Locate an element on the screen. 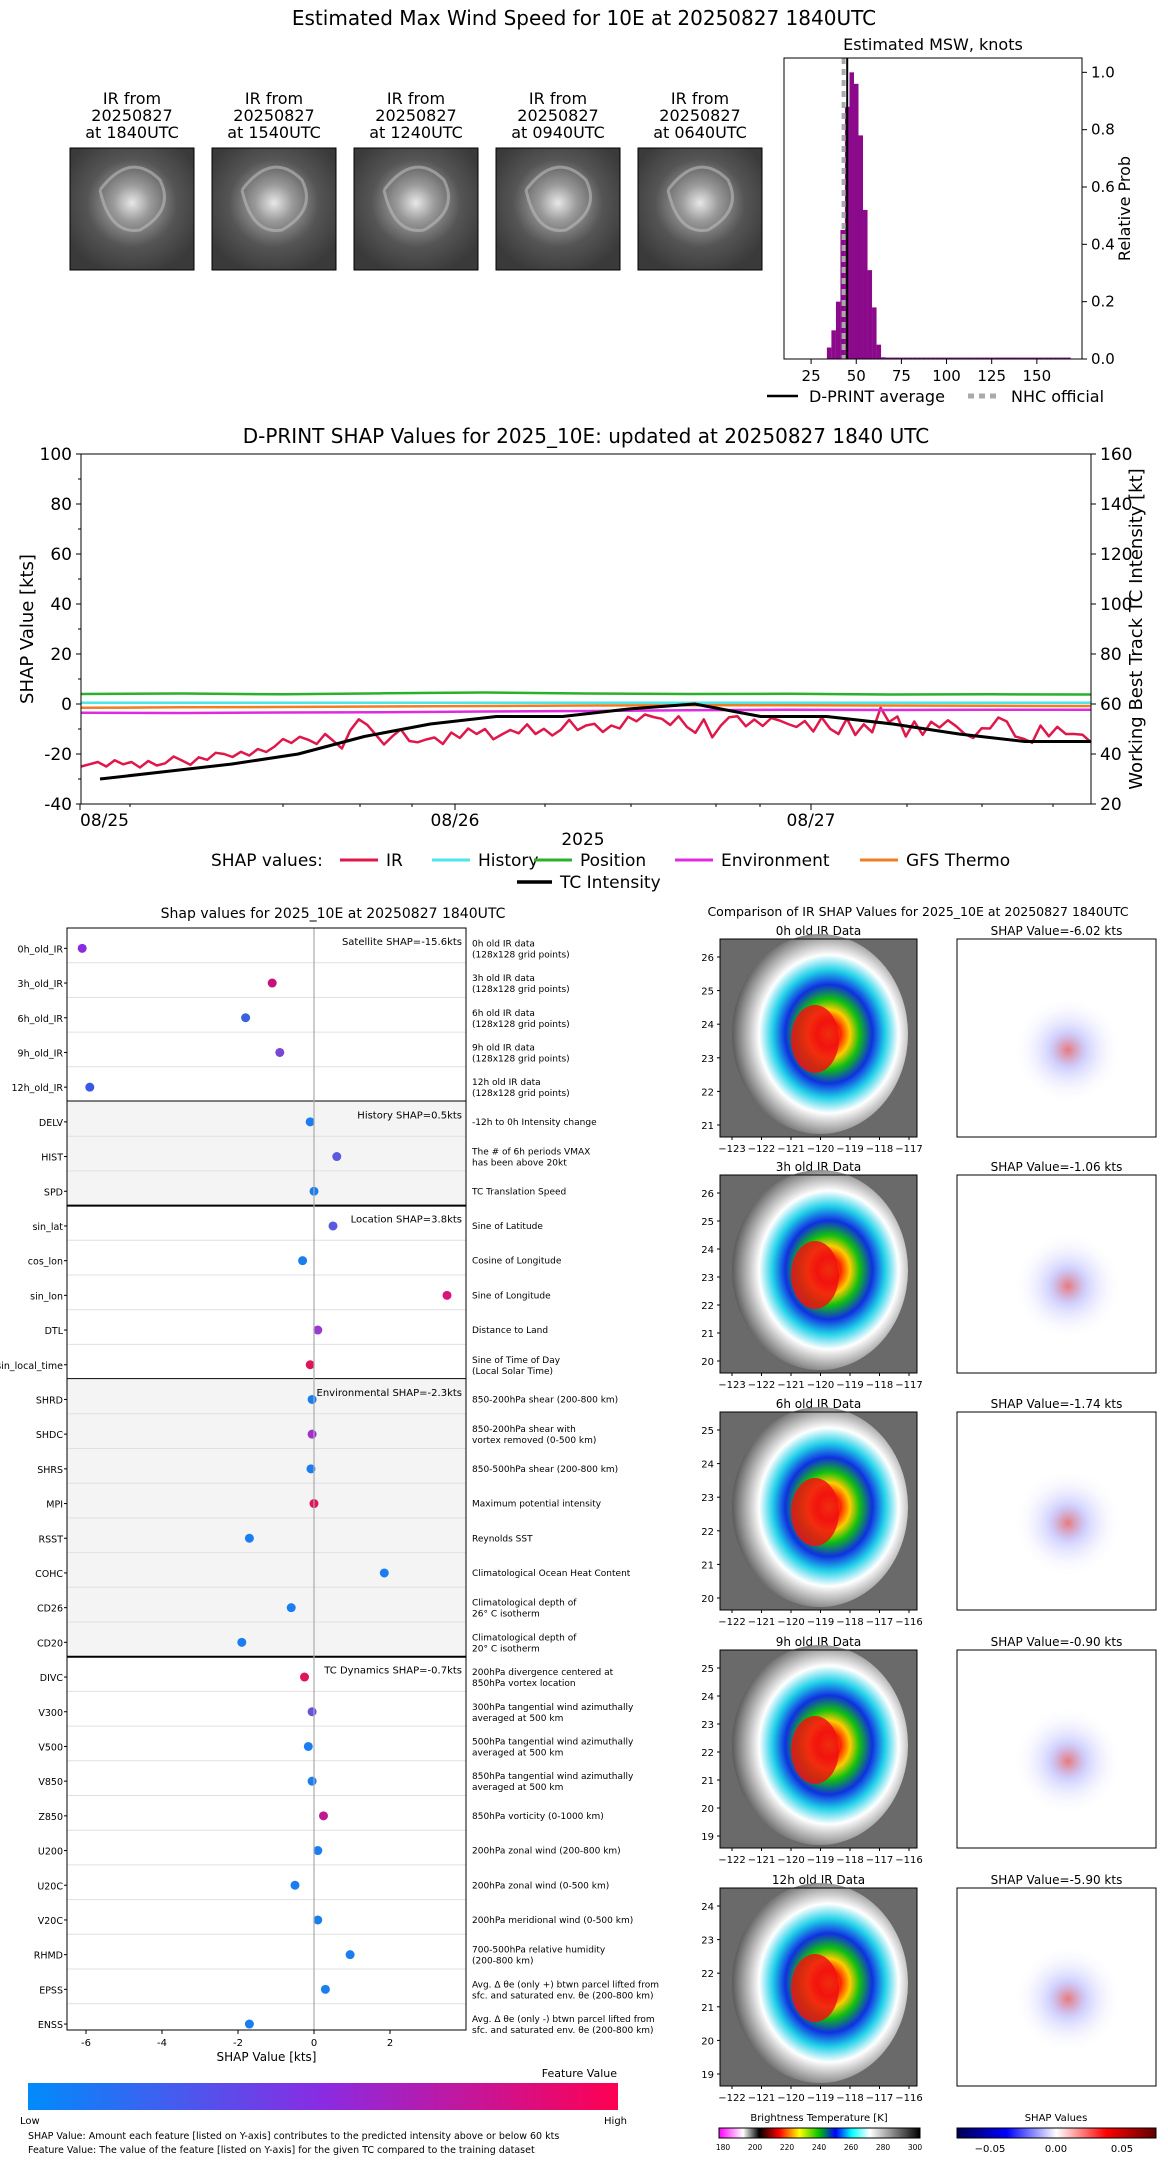 The height and width of the screenshot is (2162, 1168). feature-group-label: Satellite SHAP=-15.6kts is located at coordinates (402, 942).